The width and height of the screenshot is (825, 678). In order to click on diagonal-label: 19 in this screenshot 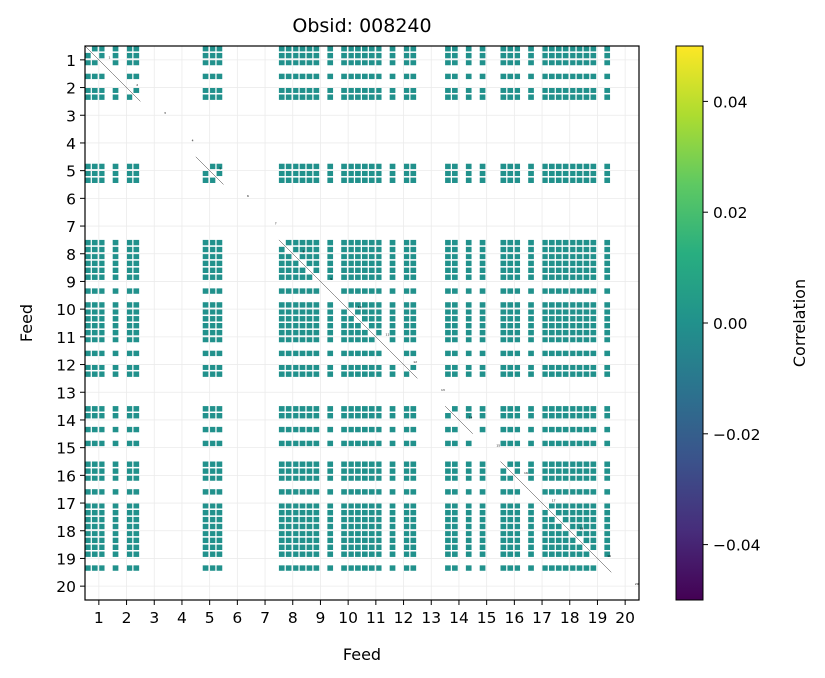, I will do `click(609, 556)`.